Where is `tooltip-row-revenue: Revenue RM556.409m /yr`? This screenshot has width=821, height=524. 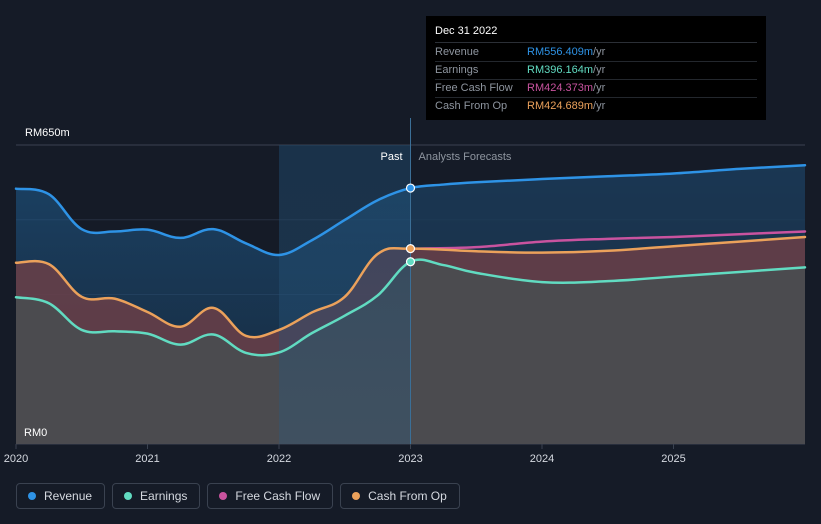 tooltip-row-revenue: Revenue RM556.409m /yr is located at coordinates (596, 53).